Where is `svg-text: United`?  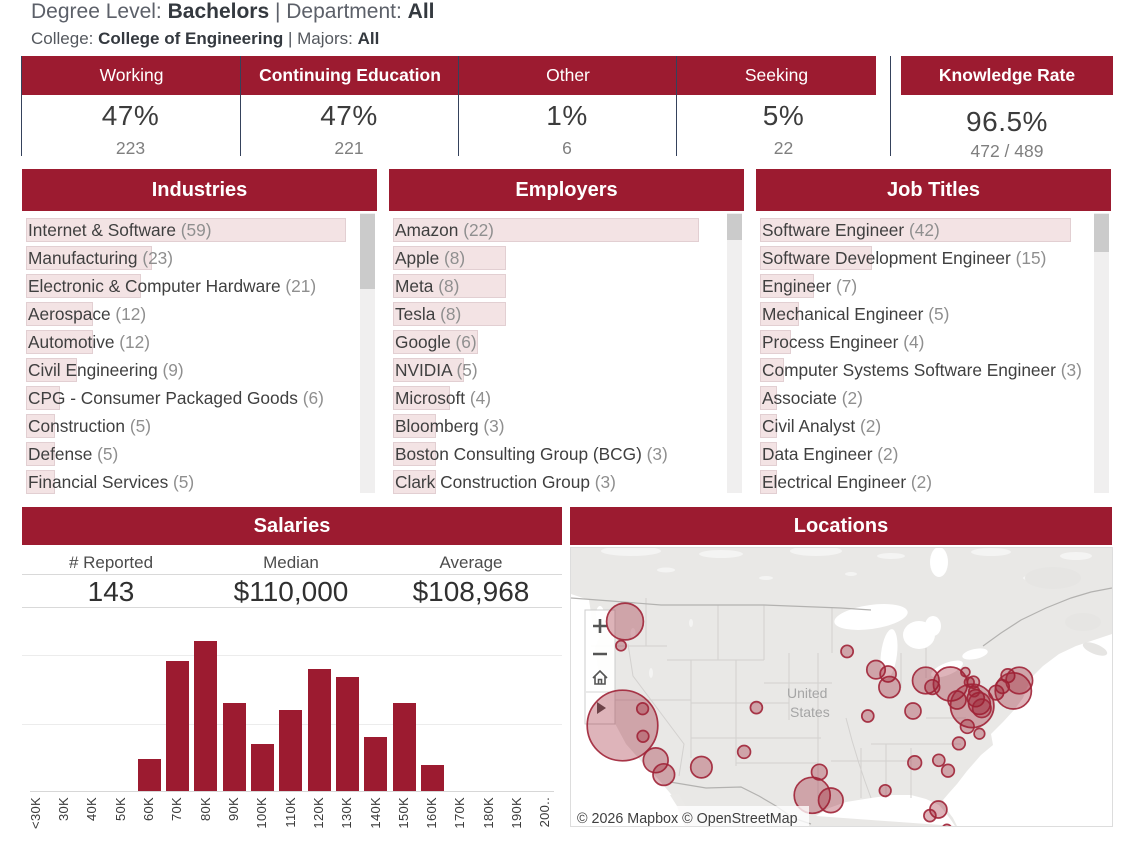 svg-text: United is located at coordinates (807, 693).